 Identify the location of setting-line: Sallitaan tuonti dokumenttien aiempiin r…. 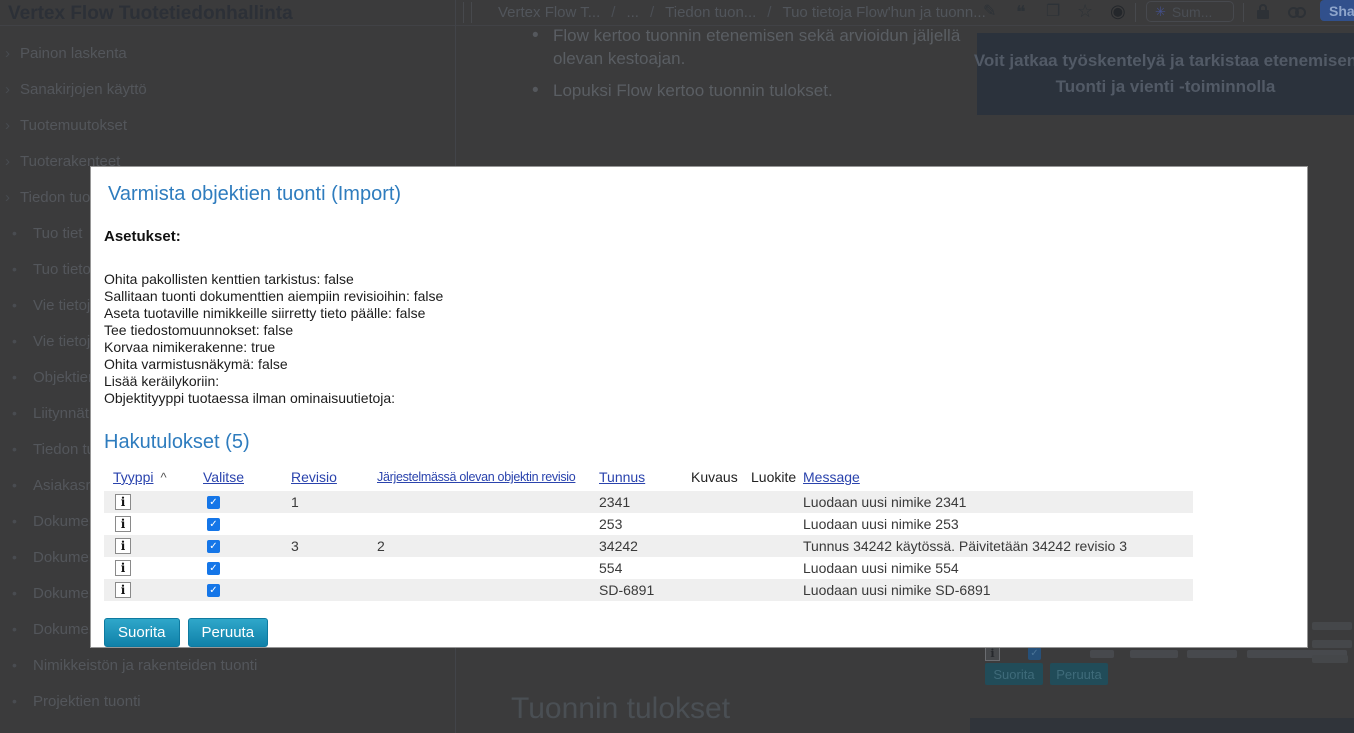
(274, 296).